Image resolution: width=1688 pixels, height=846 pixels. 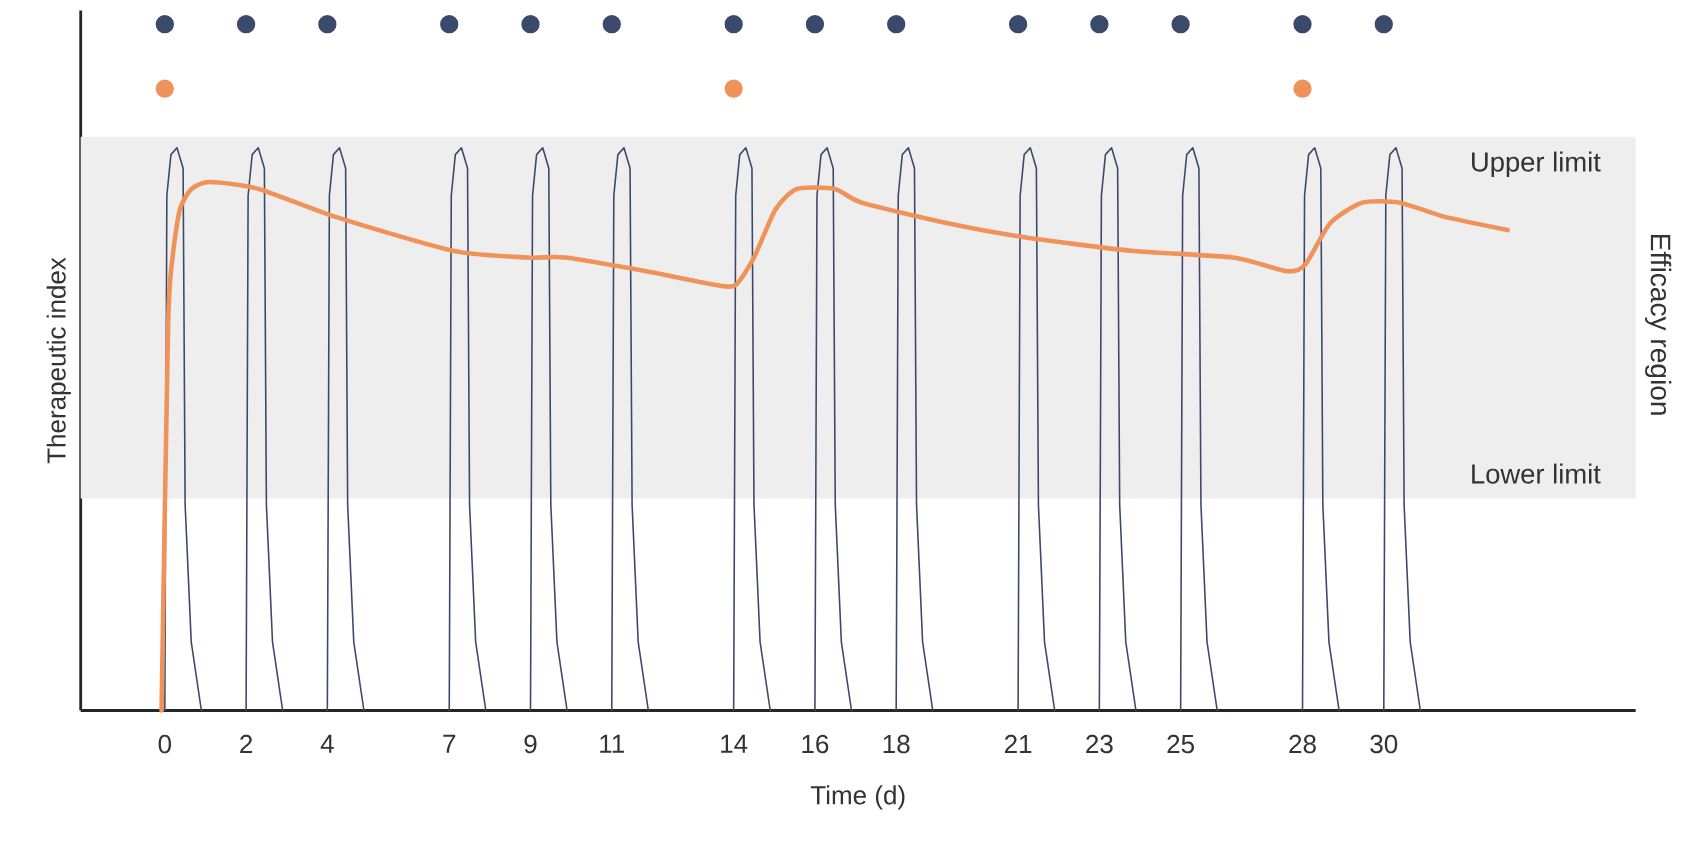 What do you see at coordinates (896, 744) in the screenshot?
I see `x-tick-label: 18` at bounding box center [896, 744].